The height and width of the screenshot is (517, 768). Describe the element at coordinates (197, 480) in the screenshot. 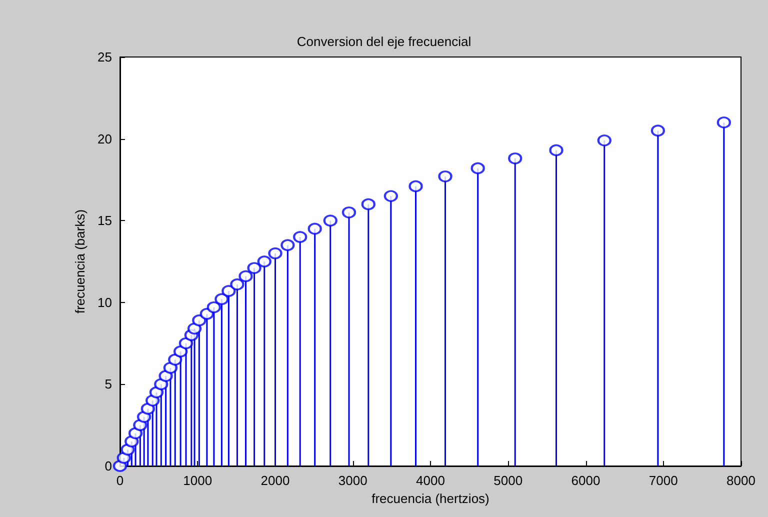

I see `x-tick-label: 1000` at that location.